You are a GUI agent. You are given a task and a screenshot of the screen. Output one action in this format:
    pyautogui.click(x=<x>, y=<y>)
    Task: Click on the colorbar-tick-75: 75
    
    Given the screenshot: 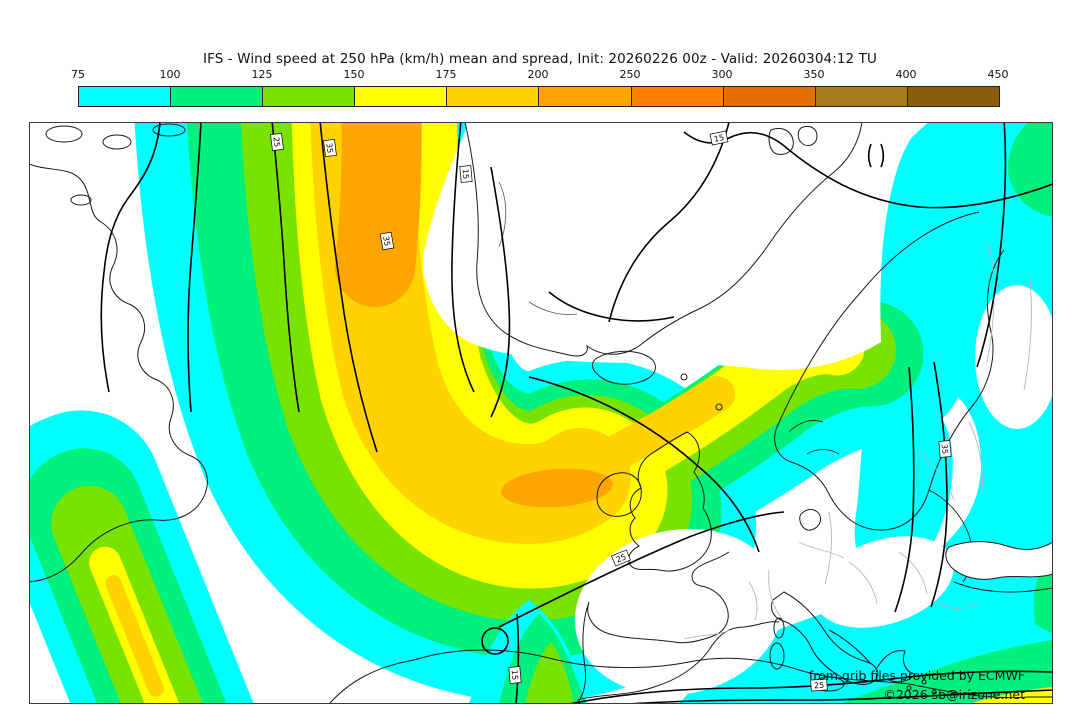 What is the action you would take?
    pyautogui.click(x=78, y=74)
    